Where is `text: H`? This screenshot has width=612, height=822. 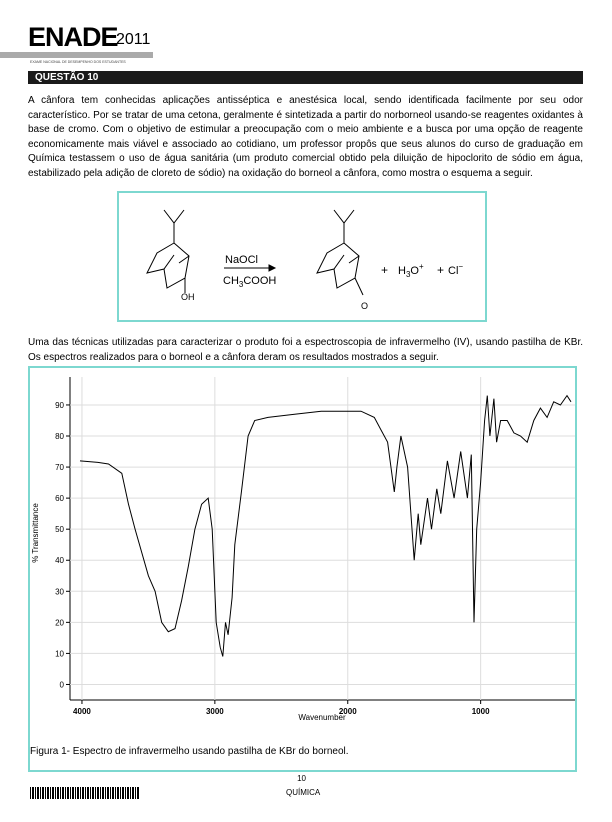
text: H is located at coordinates (402, 271).